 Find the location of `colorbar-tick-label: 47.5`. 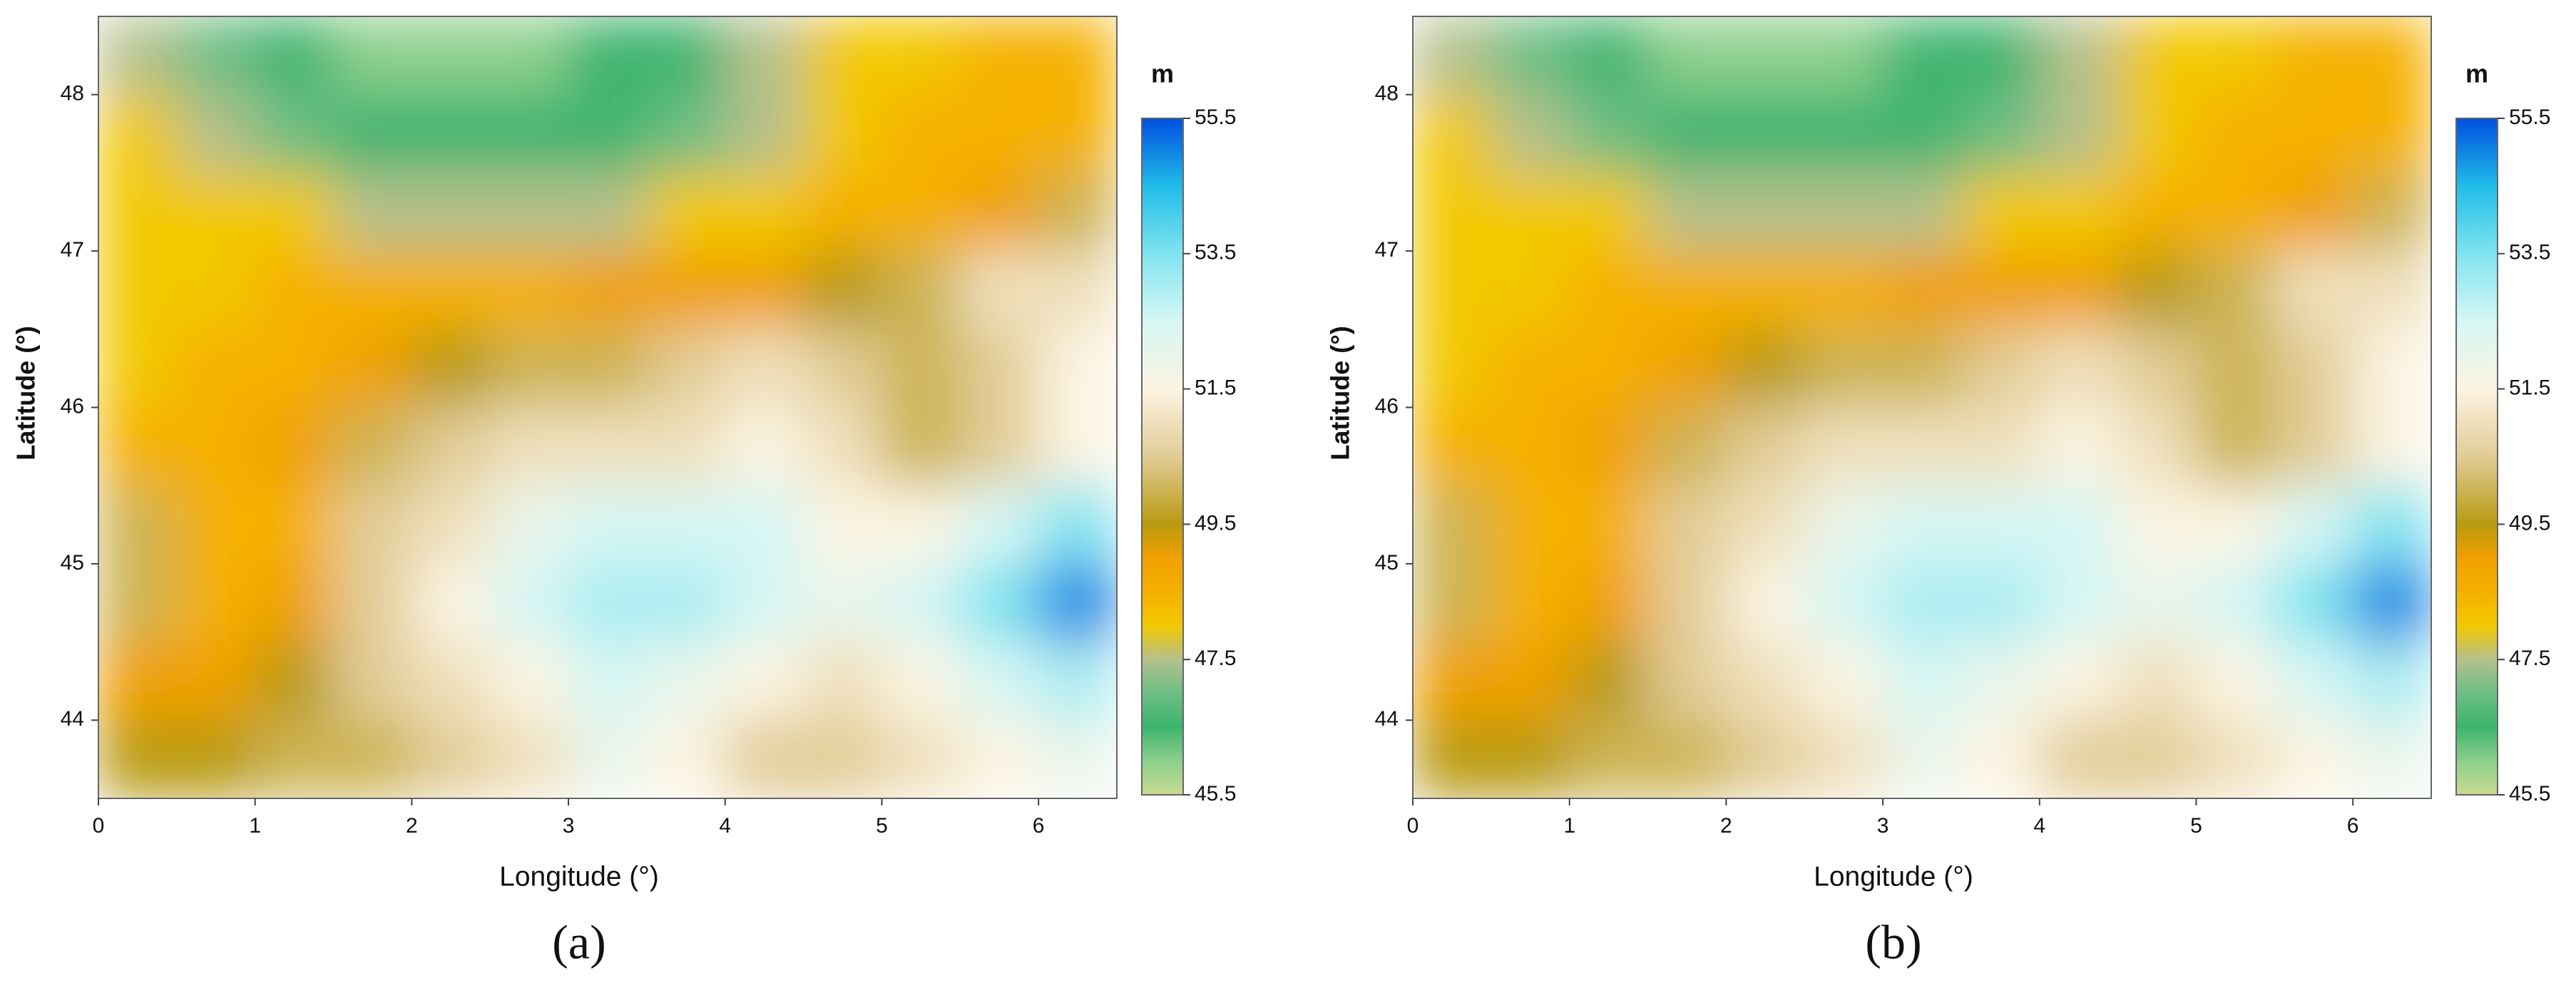

colorbar-tick-label: 47.5 is located at coordinates (1215, 659).